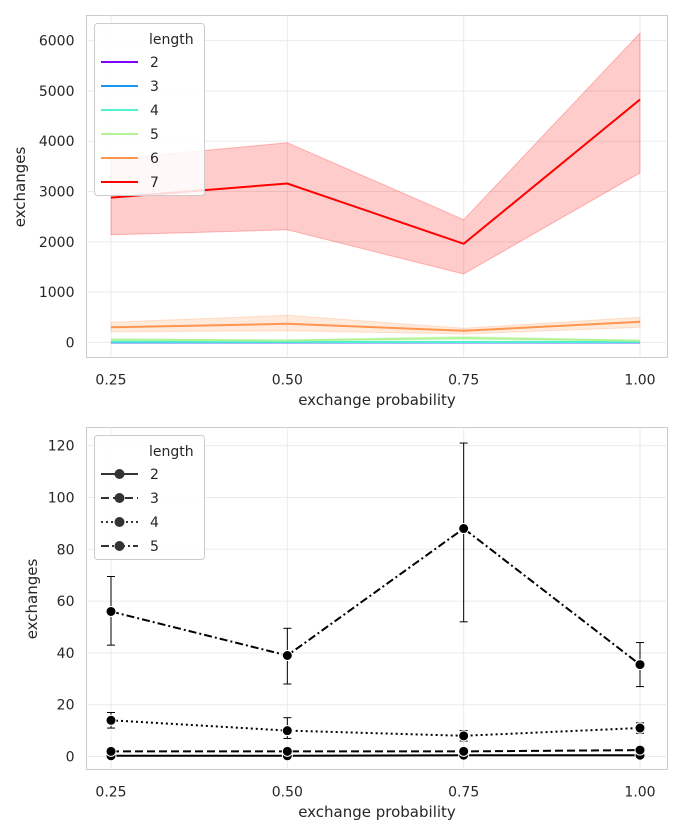 The height and width of the screenshot is (832, 682). Describe the element at coordinates (66, 654) in the screenshot. I see `y-tick-label: 40` at that location.